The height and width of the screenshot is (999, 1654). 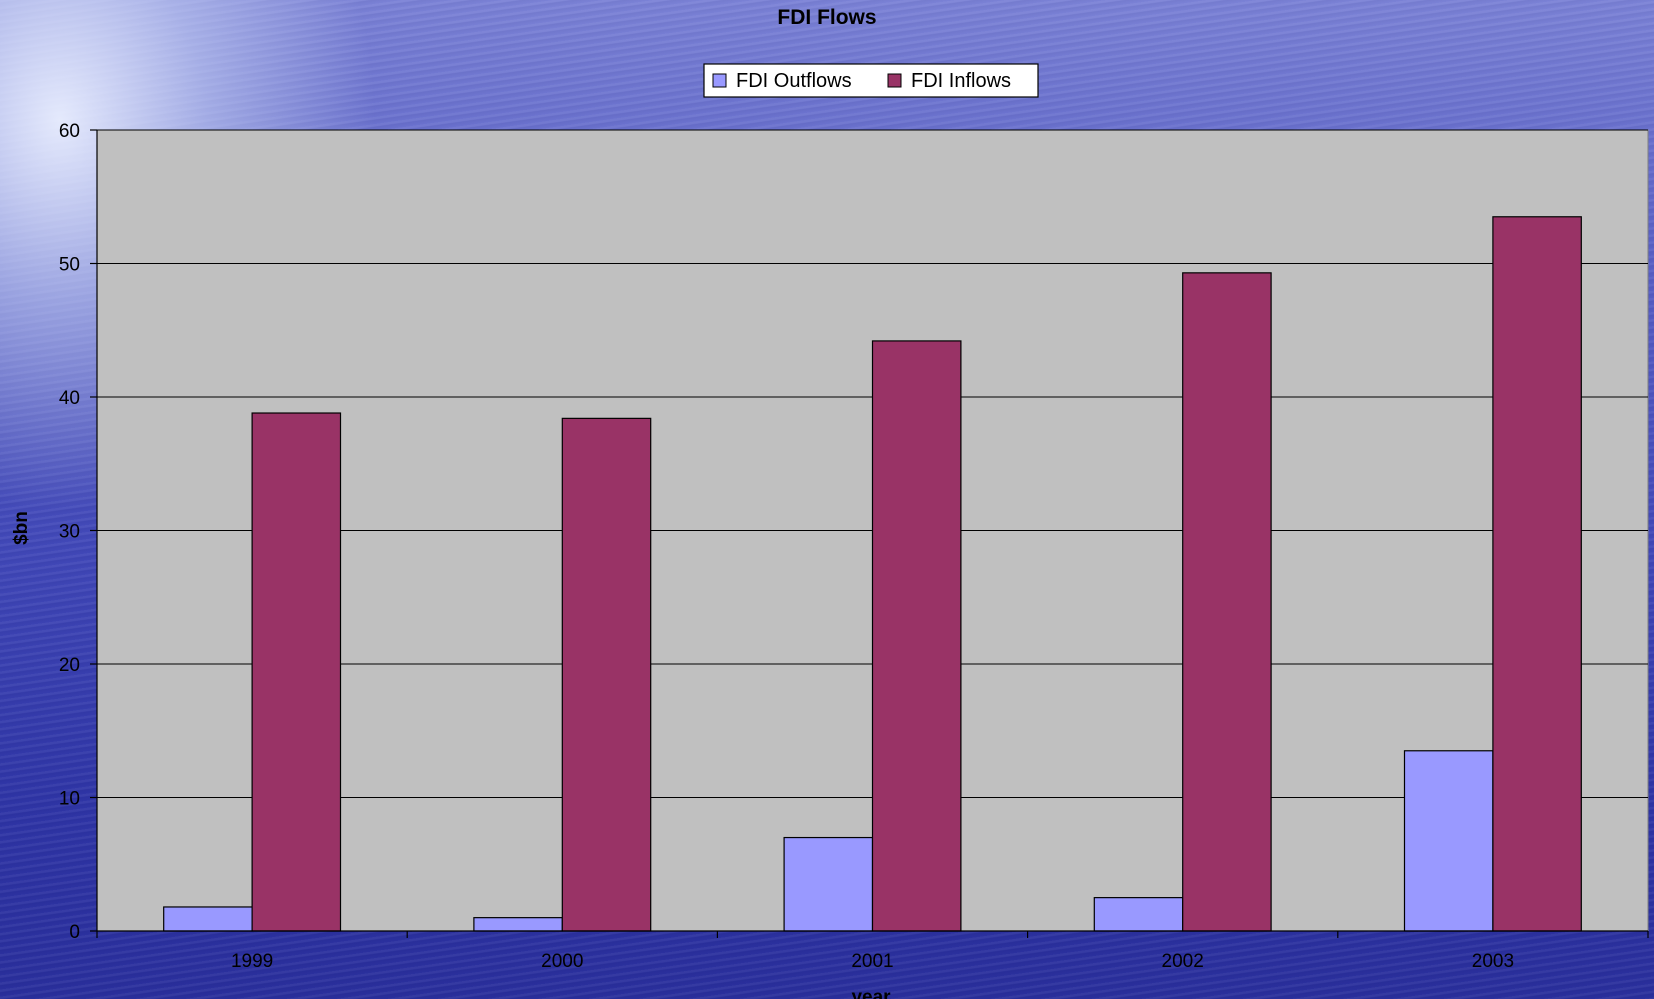 What do you see at coordinates (719, 80) in the screenshot?
I see `legend-swatch-outflows` at bounding box center [719, 80].